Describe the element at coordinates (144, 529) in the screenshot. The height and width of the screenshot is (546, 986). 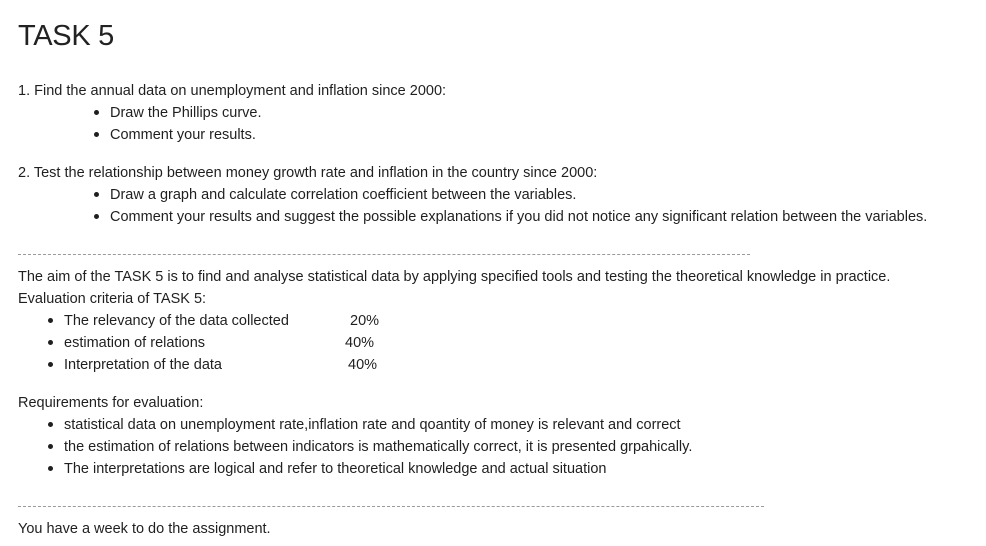
I see `deadline-text: You have a week to do the assignment.` at that location.